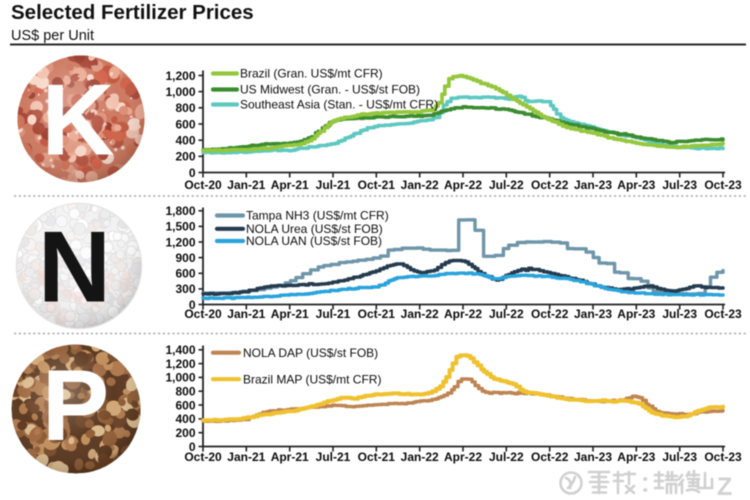  Describe the element at coordinates (314, 229) in the screenshot. I see `svg-text: NOLA Urea (US$/st FOB)` at that location.